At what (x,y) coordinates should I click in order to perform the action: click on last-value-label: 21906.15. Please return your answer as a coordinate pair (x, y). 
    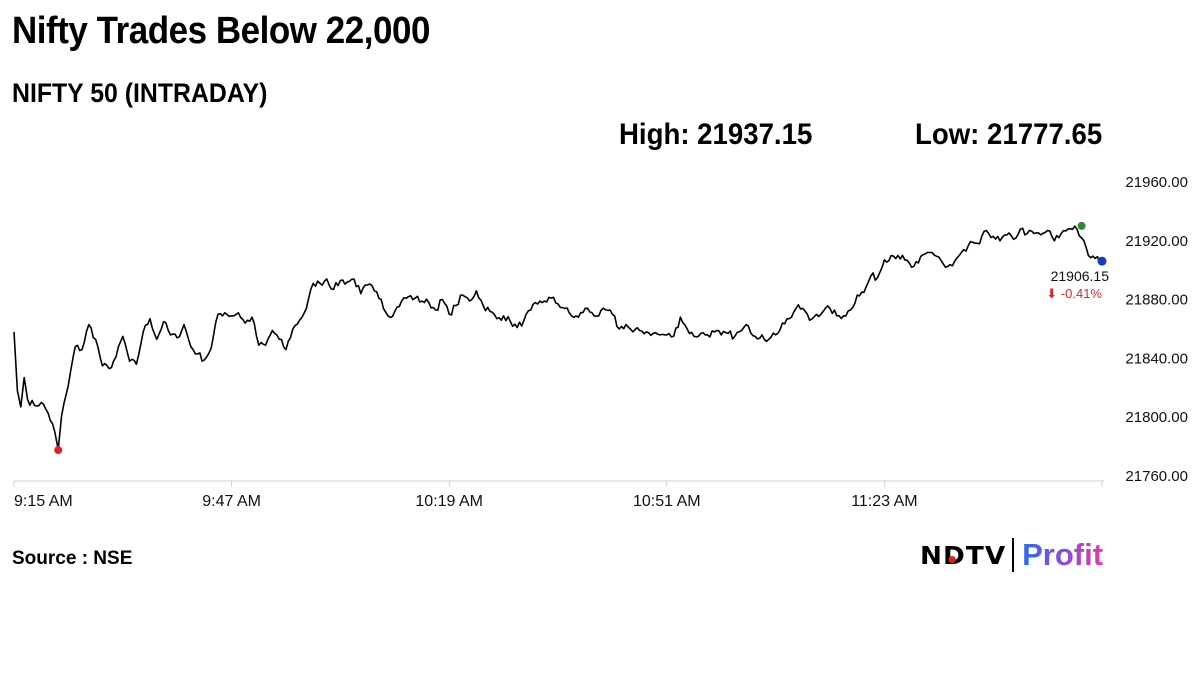
    Looking at the image, I should click on (1080, 276).